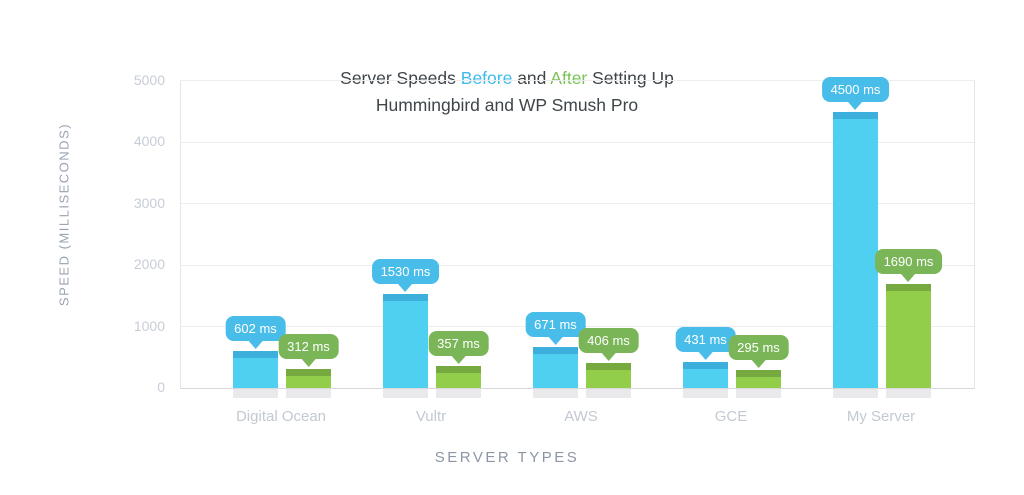 The image size is (1024, 495). I want to click on bar-cap-after-my-server, so click(908, 287).